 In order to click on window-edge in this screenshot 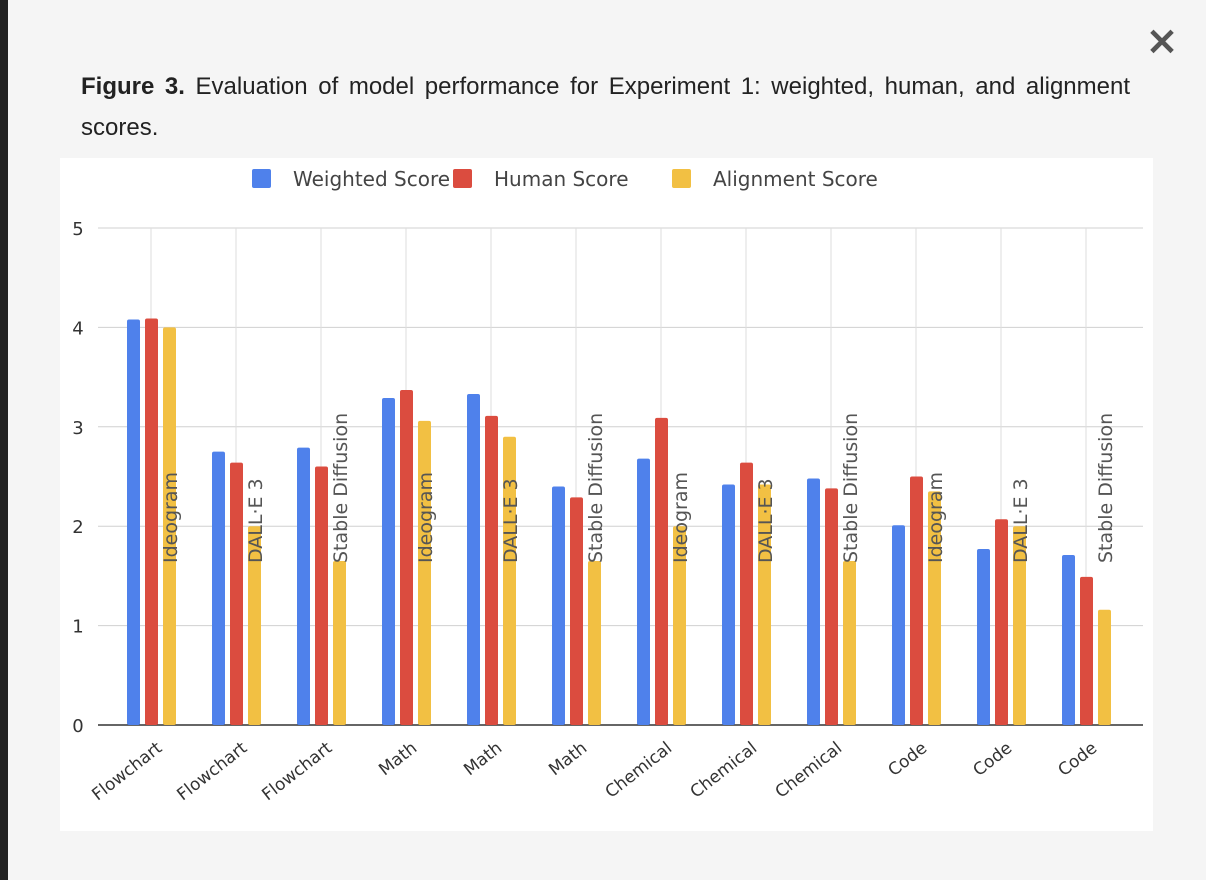, I will do `click(4, 440)`.